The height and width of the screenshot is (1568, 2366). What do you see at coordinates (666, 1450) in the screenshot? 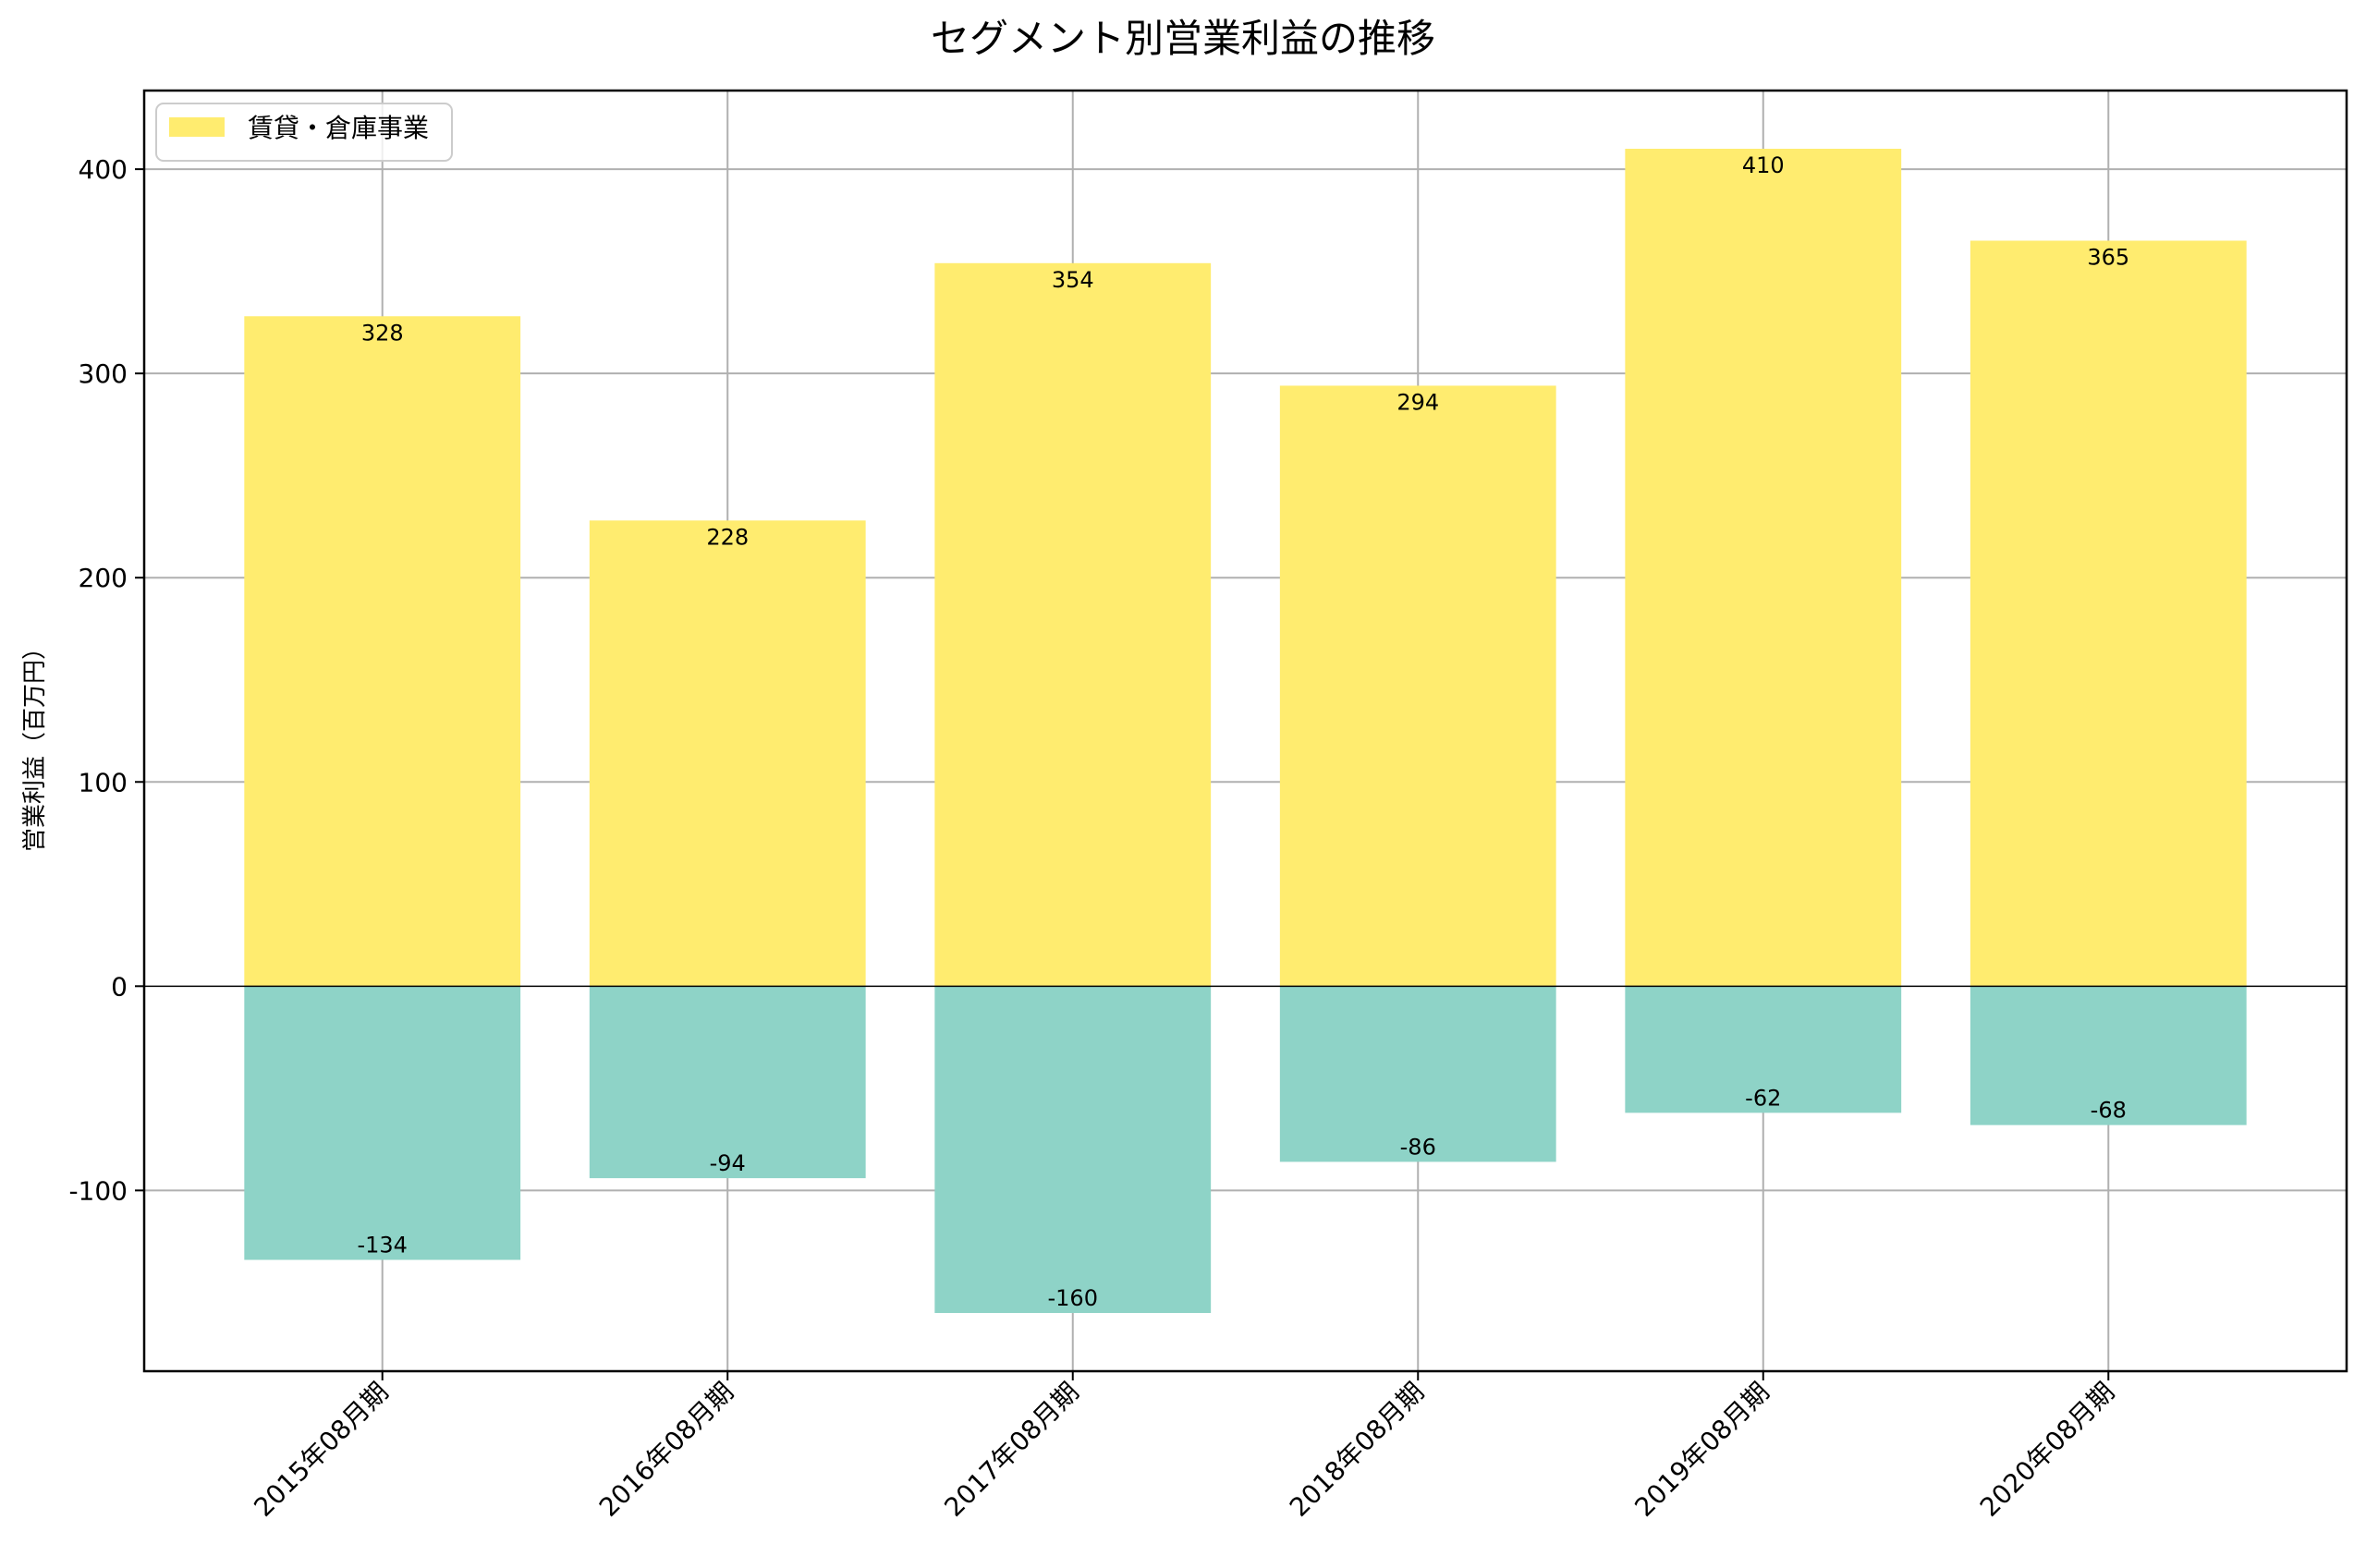
I see `x-tick-label: 2016年08月期` at bounding box center [666, 1450].